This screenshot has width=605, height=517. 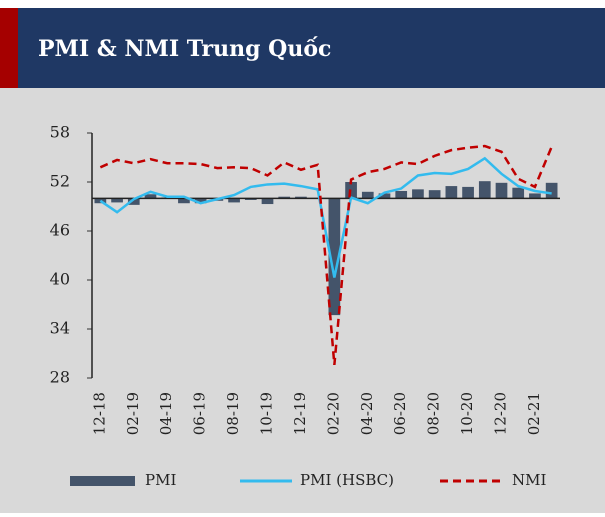 I want to click on x-tick-label: 02-19, so click(x=133, y=413).